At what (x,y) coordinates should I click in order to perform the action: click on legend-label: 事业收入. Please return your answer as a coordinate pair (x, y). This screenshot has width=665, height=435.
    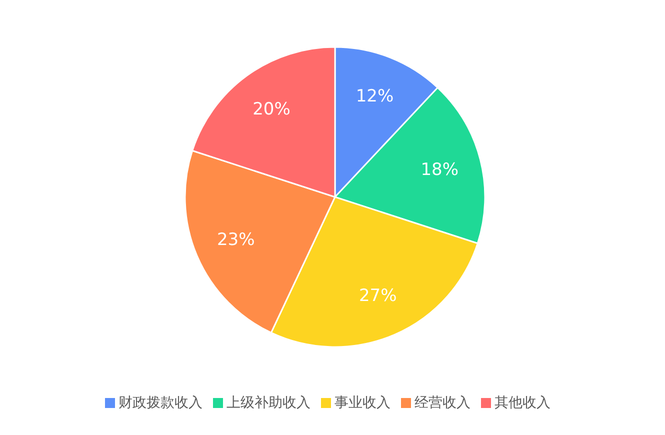
    Looking at the image, I should click on (362, 403).